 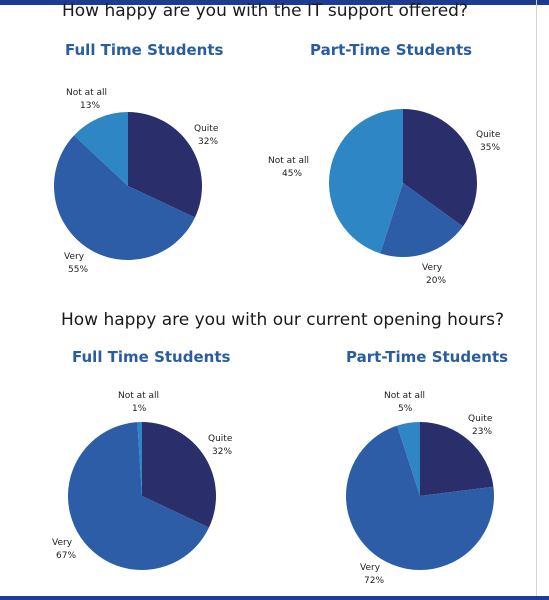 What do you see at coordinates (66, 556) in the screenshot?
I see `slice-value-label: 67%` at bounding box center [66, 556].